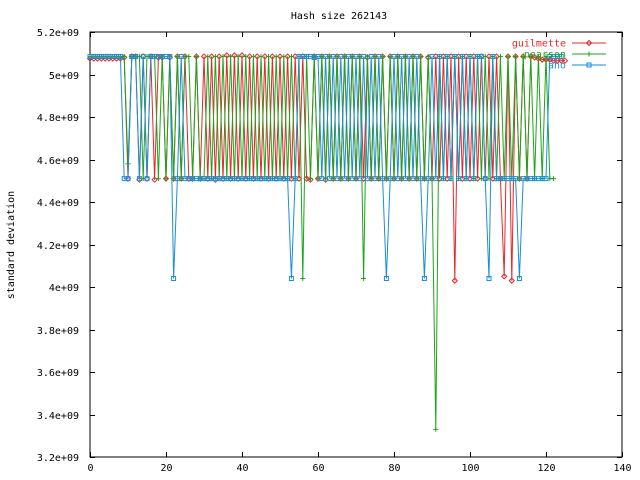 The image size is (640, 480). What do you see at coordinates (58, 33) in the screenshot?
I see `y-tick-label: 5.2e+09` at bounding box center [58, 33].